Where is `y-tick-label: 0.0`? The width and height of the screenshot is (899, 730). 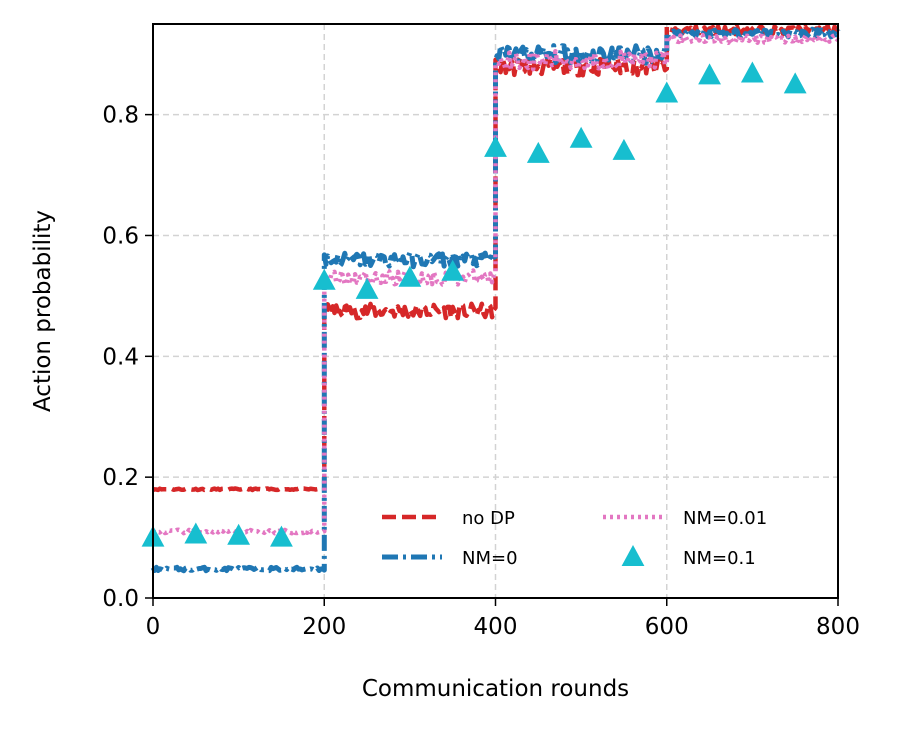
y-tick-label: 0.0 is located at coordinates (120, 599).